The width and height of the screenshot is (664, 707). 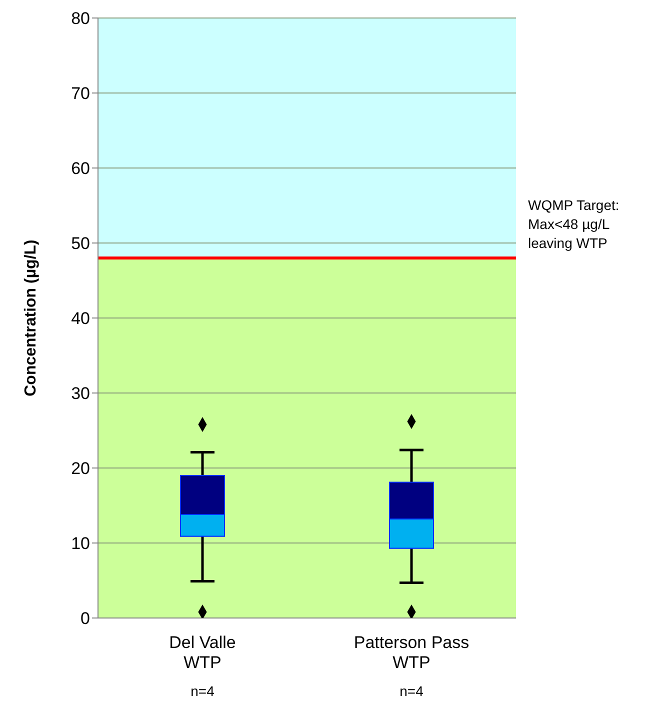 What do you see at coordinates (31, 318) in the screenshot?
I see `y-axis-title: Concentration (µg/L)` at bounding box center [31, 318].